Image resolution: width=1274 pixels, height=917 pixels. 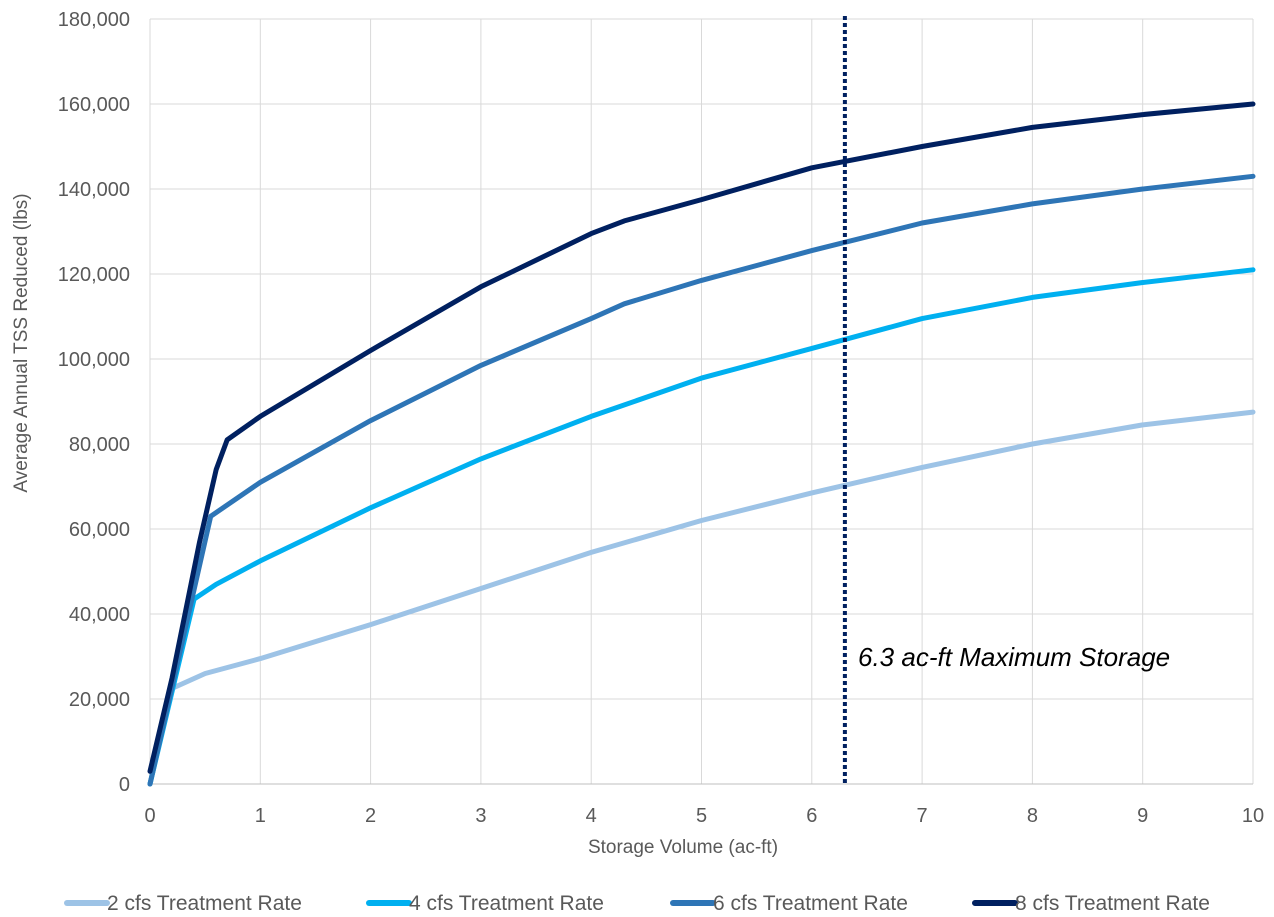 What do you see at coordinates (94, 20) in the screenshot?
I see `y-tick-label: 180,000` at bounding box center [94, 20].